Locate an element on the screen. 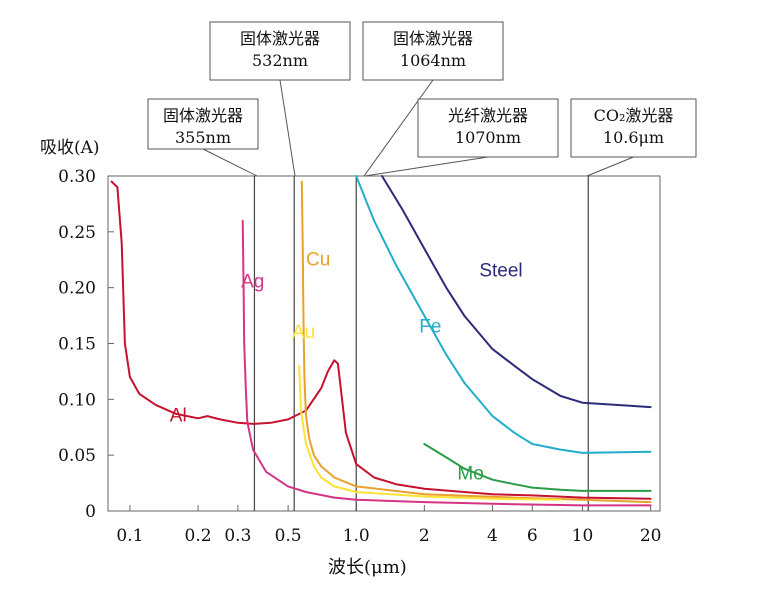 The width and height of the screenshot is (762, 593). y-tick-label: 0.05 is located at coordinates (77, 456).